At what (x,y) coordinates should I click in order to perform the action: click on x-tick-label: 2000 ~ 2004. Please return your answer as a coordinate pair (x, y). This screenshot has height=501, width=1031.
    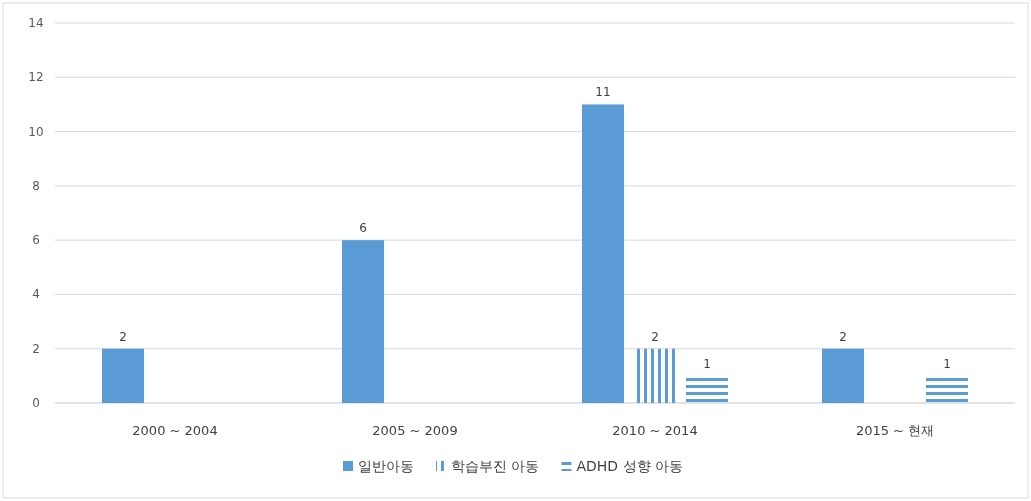
    Looking at the image, I should click on (175, 430).